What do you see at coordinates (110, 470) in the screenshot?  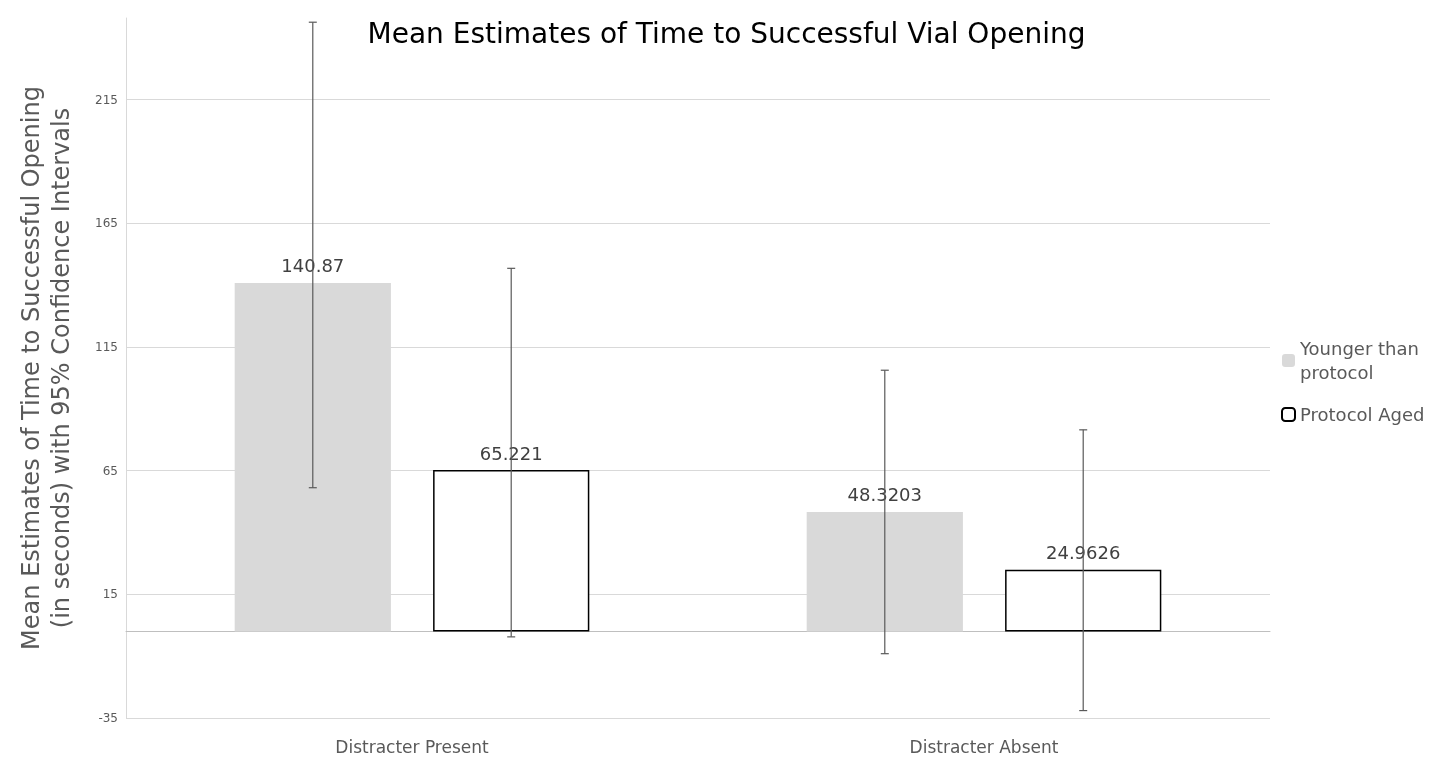 I see `y-tick-label: 65` at bounding box center [110, 470].